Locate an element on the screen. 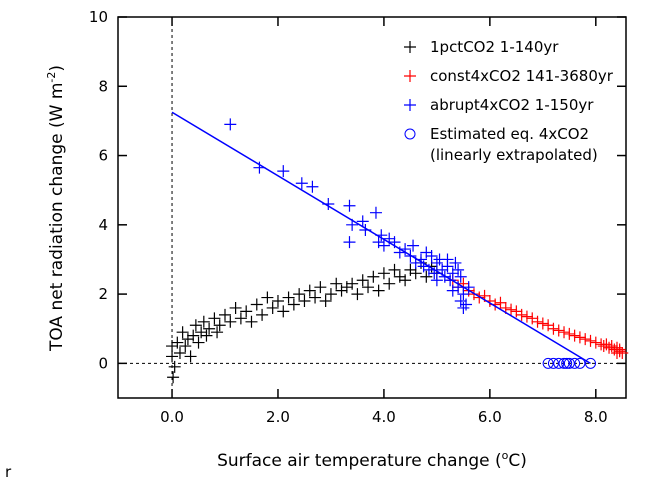 This screenshot has height=491, width=653. y-axis-label: TOA net radiation change (W m-2) is located at coordinates (56, 208).